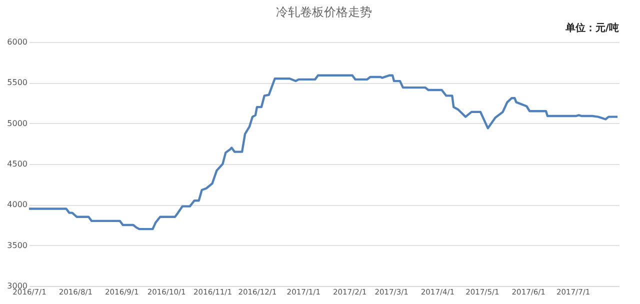 This screenshot has width=640, height=304. What do you see at coordinates (17, 164) in the screenshot?
I see `y-tick-label: 4500` at bounding box center [17, 164].